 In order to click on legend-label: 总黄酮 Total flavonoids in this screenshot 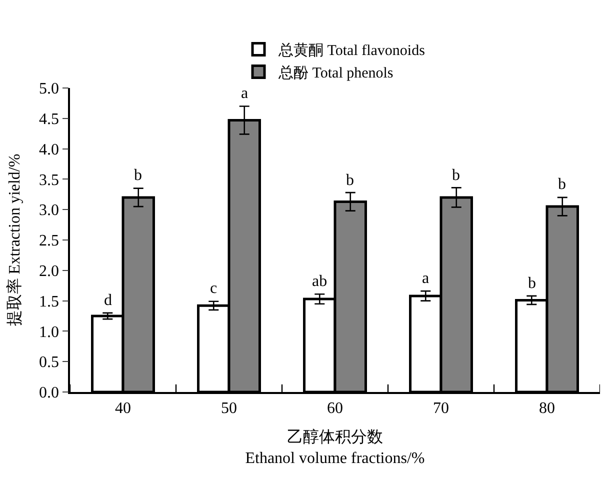, I will do `click(352, 51)`.